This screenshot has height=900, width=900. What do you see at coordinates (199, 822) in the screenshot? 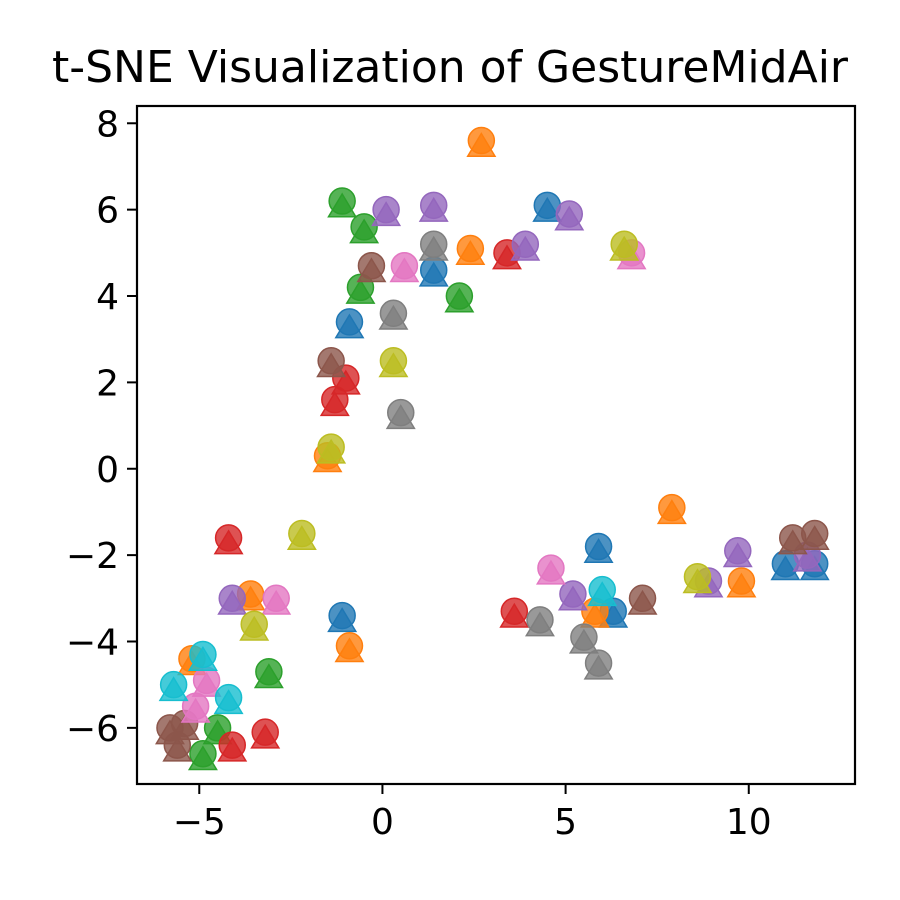
I see `x-tick-label: −5` at bounding box center [199, 822].